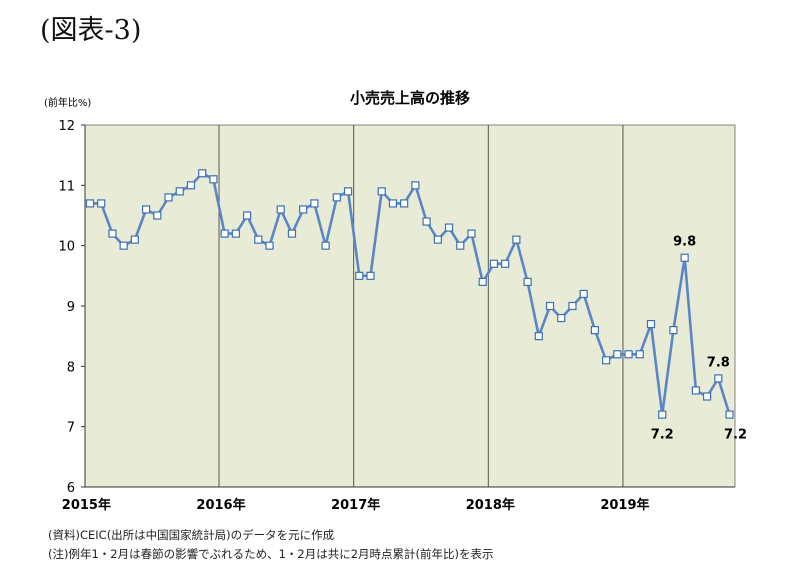  Describe the element at coordinates (355, 505) in the screenshot. I see `x-tick-label: 2017年` at that location.